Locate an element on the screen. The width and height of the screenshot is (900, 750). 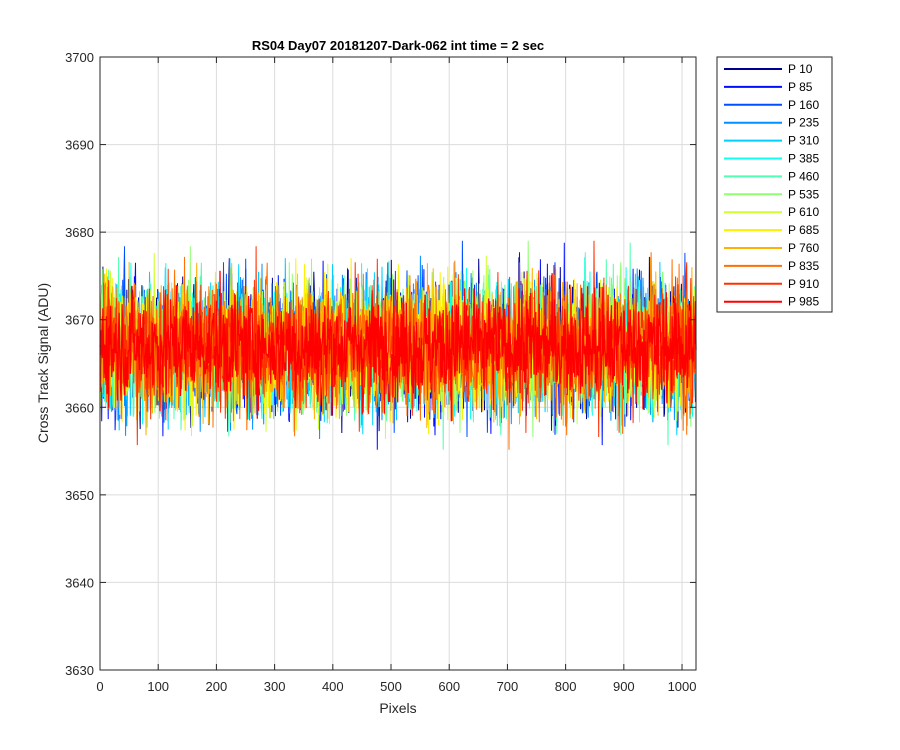
x-tick-label: 700 is located at coordinates (508, 686).